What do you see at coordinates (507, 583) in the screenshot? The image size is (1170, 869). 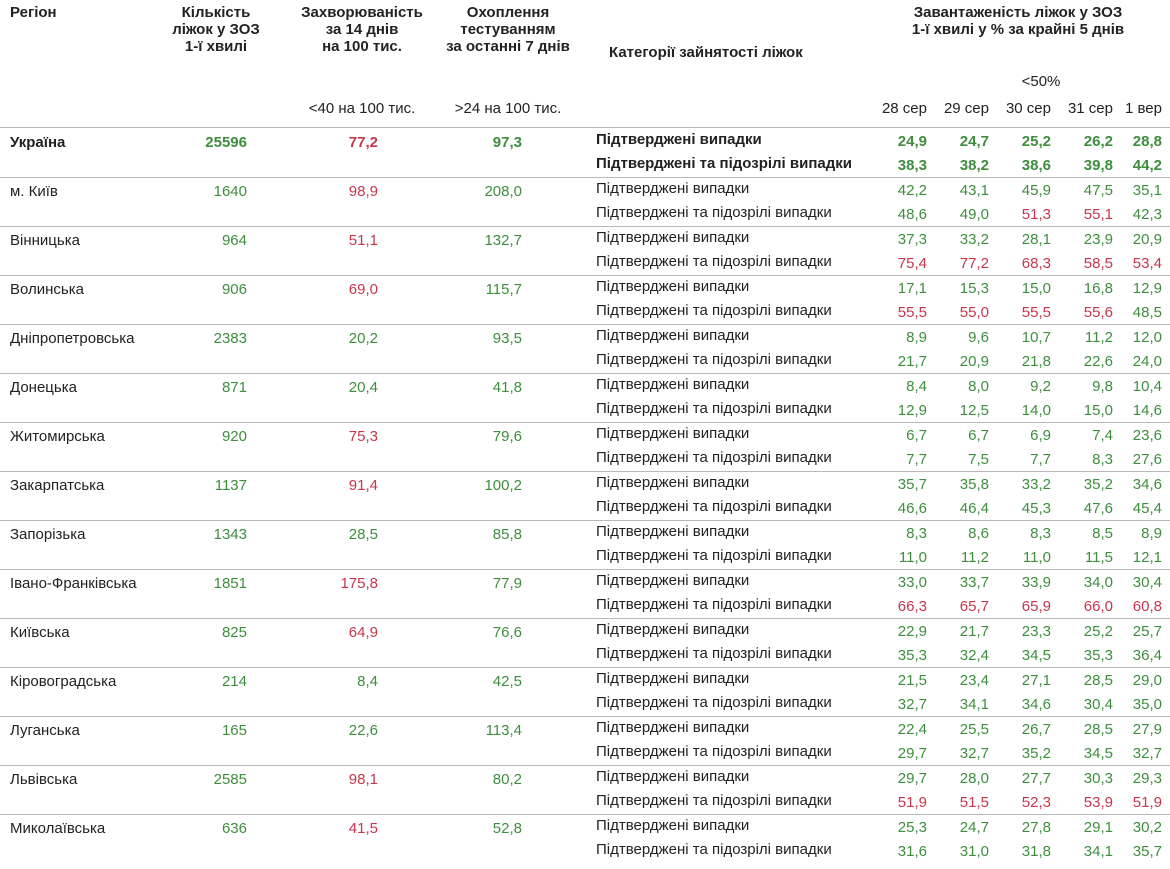 I see `testing-value: 77,9` at bounding box center [507, 583].